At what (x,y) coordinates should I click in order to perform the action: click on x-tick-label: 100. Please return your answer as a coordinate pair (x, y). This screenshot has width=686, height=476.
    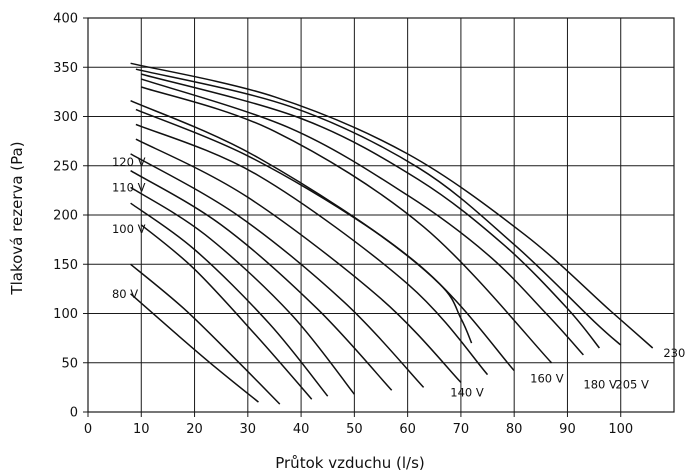
    Looking at the image, I should click on (620, 429).